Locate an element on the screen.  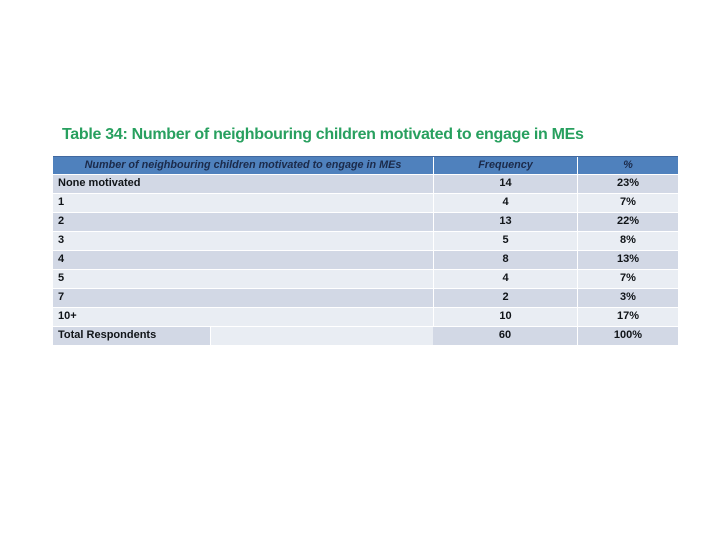
total-label: Total Respondents is located at coordinates (131, 336).